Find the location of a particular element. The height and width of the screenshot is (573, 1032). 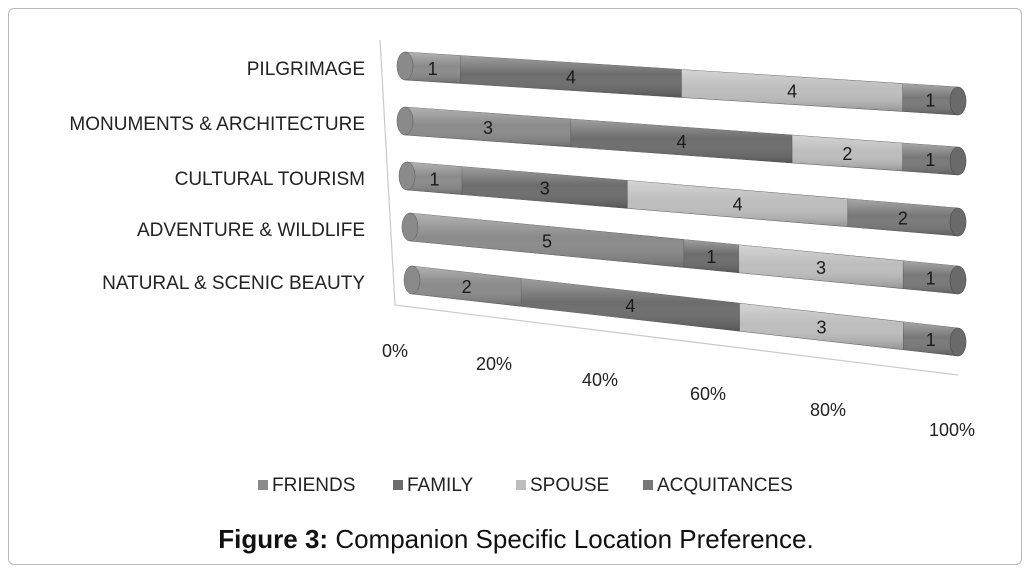

bar-natural-scenic-beauty: 2 4 3 1 is located at coordinates (685, 311).